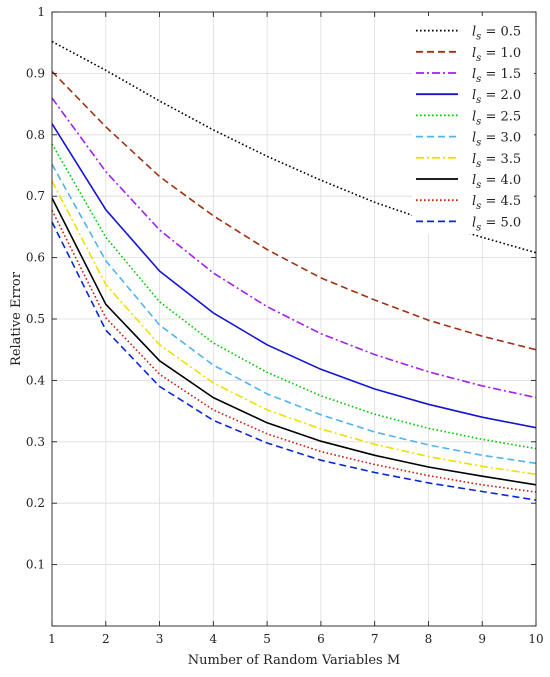  Describe the element at coordinates (35, 442) in the screenshot. I see `y-tick-label: 0.3` at that location.